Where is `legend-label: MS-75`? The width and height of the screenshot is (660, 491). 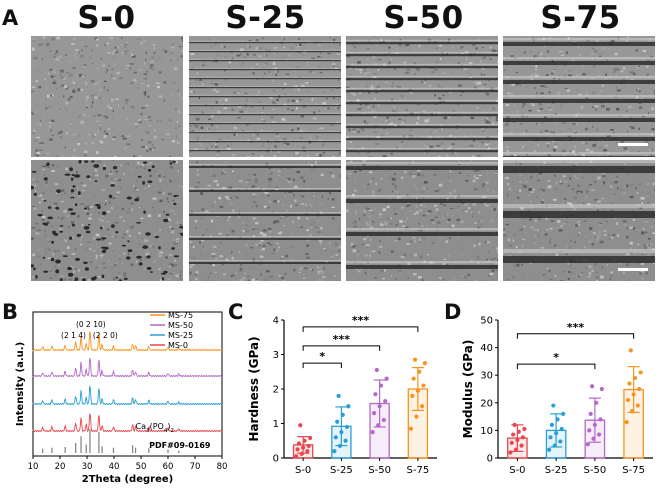
legend-label: MS-75 is located at coordinates (180, 315).